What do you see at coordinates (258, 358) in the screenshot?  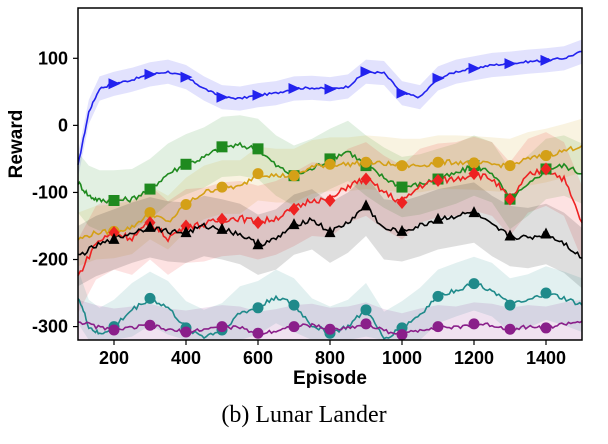 I see `x-tick-label-600: 600` at bounding box center [258, 358].